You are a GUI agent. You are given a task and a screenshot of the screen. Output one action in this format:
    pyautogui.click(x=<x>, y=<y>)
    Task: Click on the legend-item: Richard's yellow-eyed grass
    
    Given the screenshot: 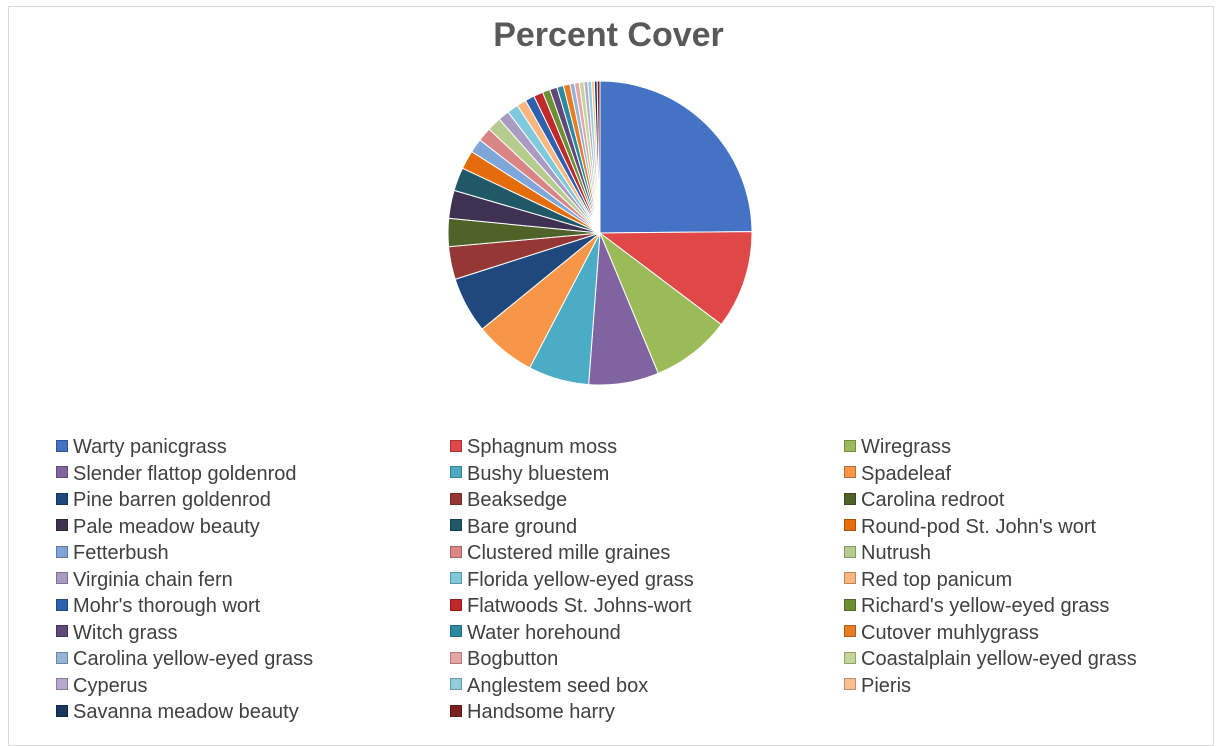 What is the action you would take?
    pyautogui.click(x=976, y=606)
    